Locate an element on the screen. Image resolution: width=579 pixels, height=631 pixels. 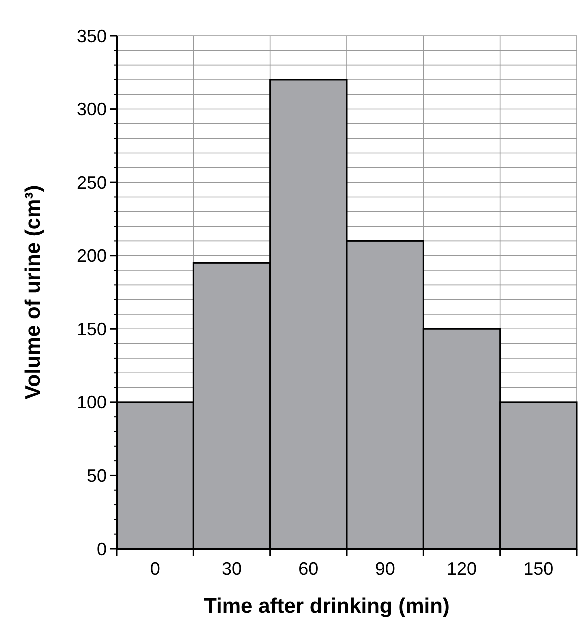
y-axis-title: Volume of urine (cm³) is located at coordinates (33, 292).